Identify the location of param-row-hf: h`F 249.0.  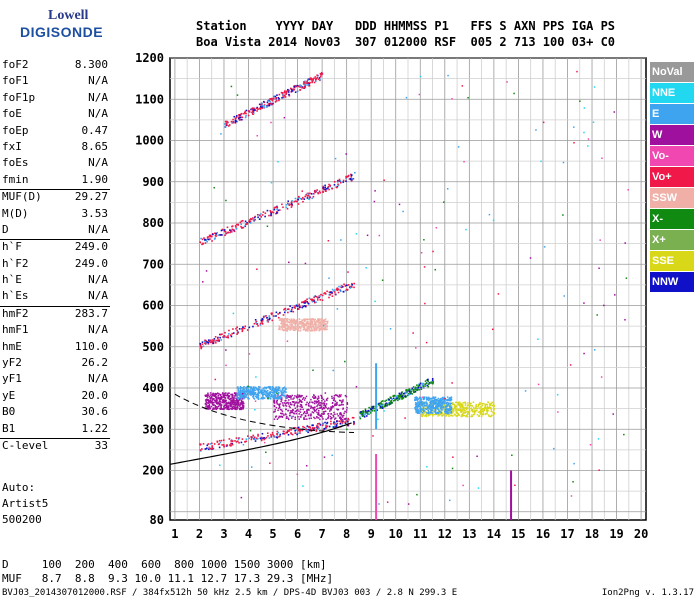
(85, 248).